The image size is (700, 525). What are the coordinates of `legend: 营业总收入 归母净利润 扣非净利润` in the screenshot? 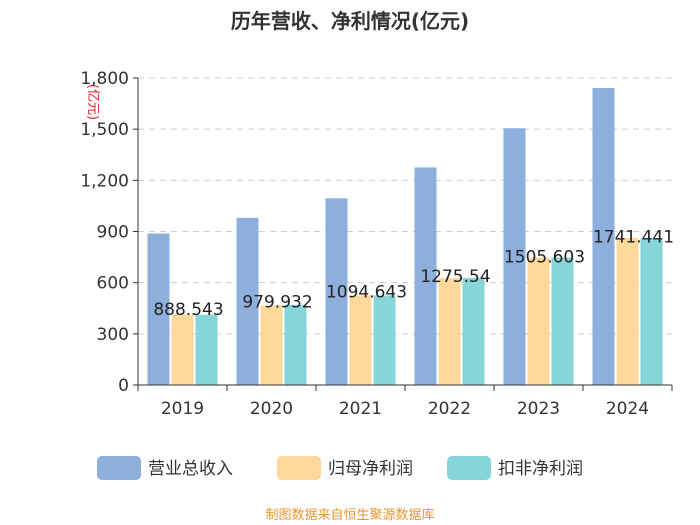 It's located at (340, 468).